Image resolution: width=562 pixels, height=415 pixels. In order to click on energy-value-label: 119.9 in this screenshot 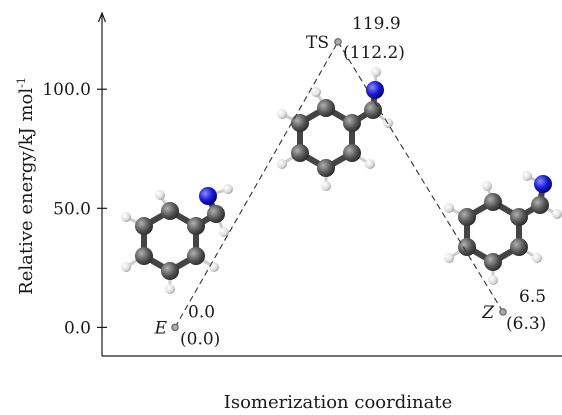, I will do `click(376, 24)`.